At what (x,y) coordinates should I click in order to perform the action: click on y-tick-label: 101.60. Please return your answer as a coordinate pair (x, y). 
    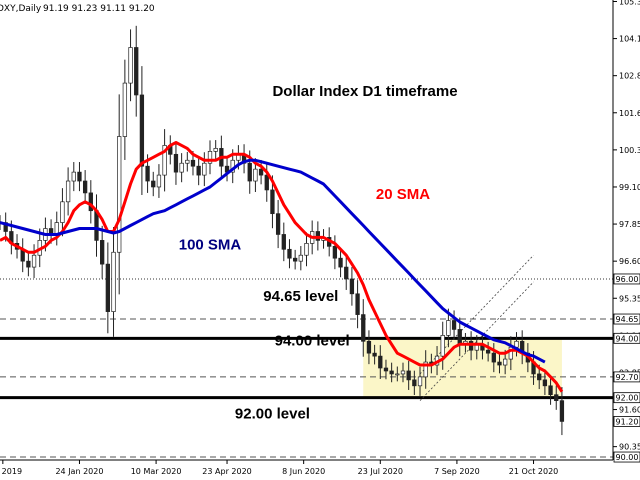
    Looking at the image, I should click on (629, 113).